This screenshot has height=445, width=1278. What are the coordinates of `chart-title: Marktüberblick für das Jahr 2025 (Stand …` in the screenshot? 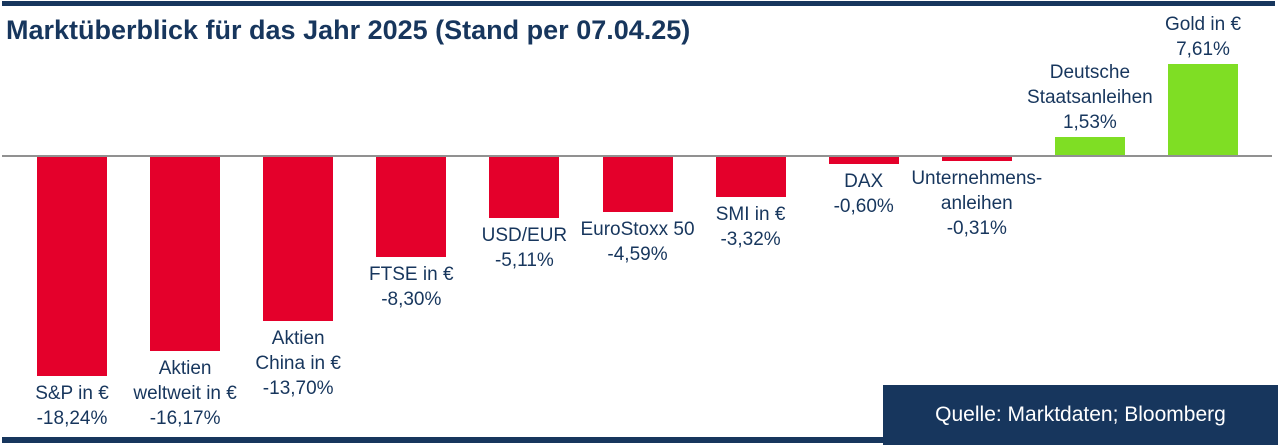 It's located at (348, 30).